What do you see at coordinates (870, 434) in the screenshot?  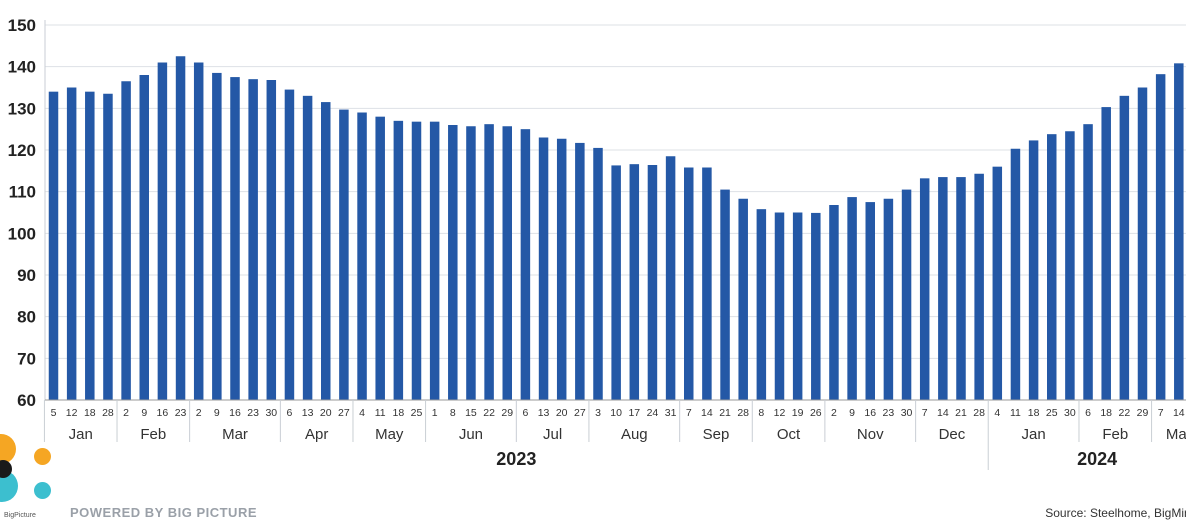 I see `month-label: Nov` at bounding box center [870, 434].